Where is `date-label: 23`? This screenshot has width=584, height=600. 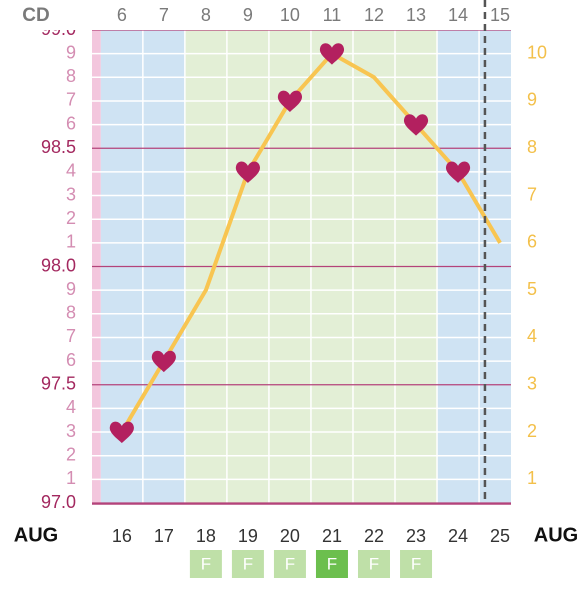 date-label: 23 is located at coordinates (416, 536).